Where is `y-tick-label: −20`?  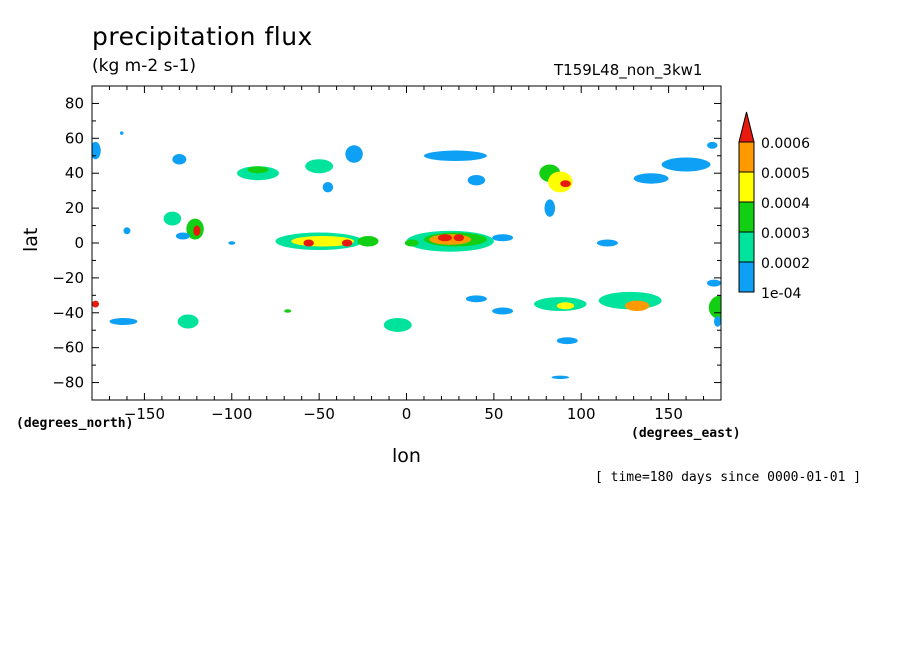
y-tick-label: −20 is located at coordinates (68, 278).